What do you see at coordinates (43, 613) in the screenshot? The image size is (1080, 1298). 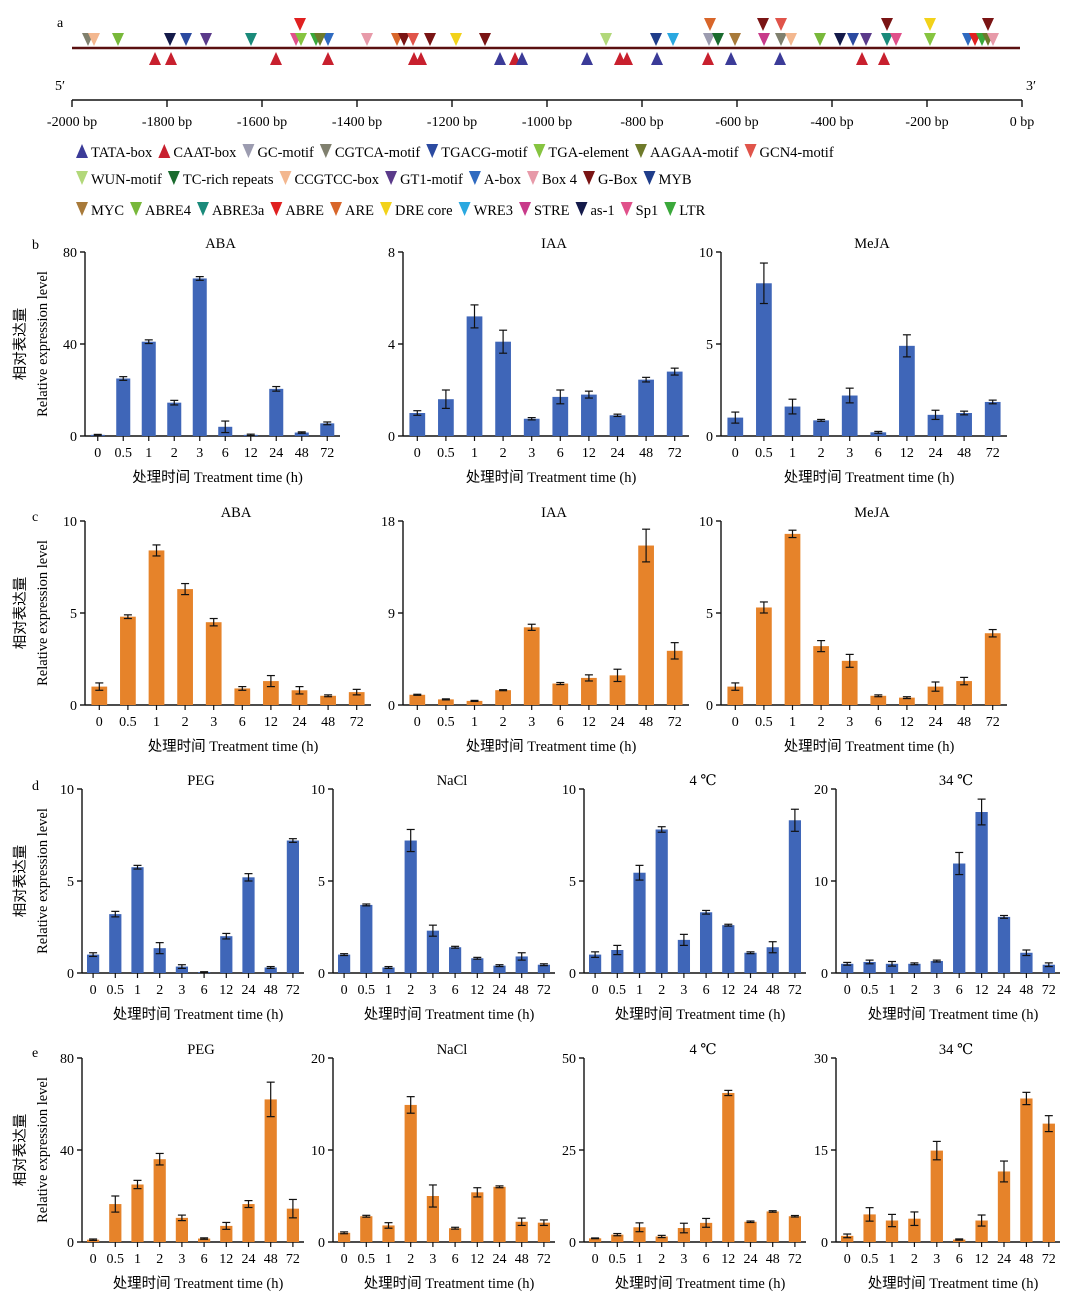 I see `y-axis-label-en: Relative expression level` at bounding box center [43, 613].